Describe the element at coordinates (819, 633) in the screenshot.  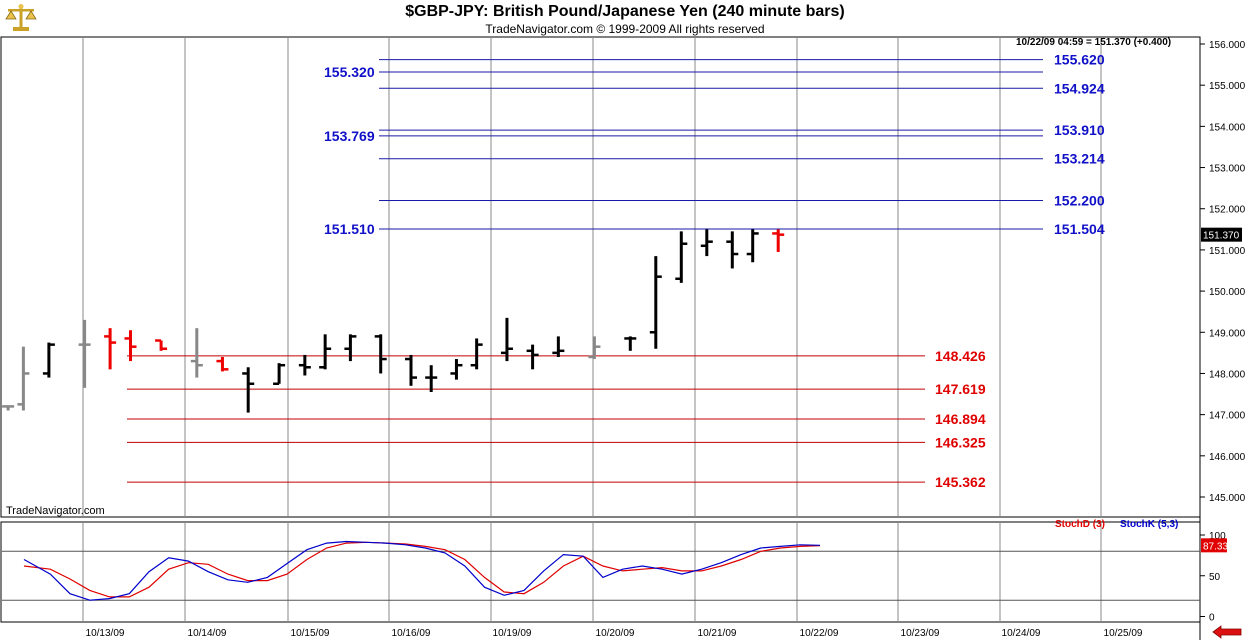
I see `date-axis-label: 10/22/09` at that location.